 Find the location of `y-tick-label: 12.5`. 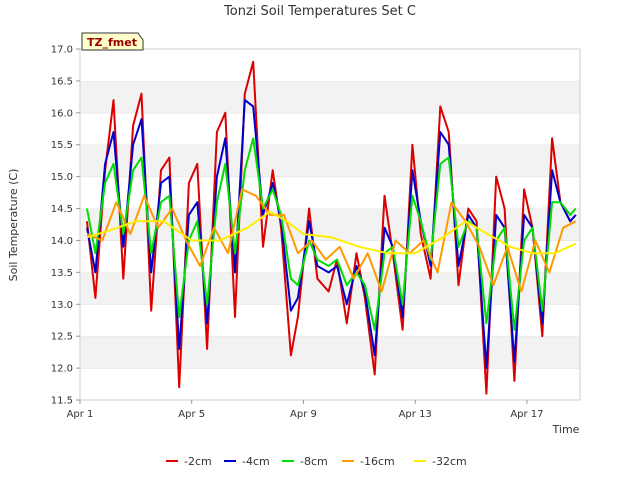

y-tick-label: 12.5 is located at coordinates (62, 337).